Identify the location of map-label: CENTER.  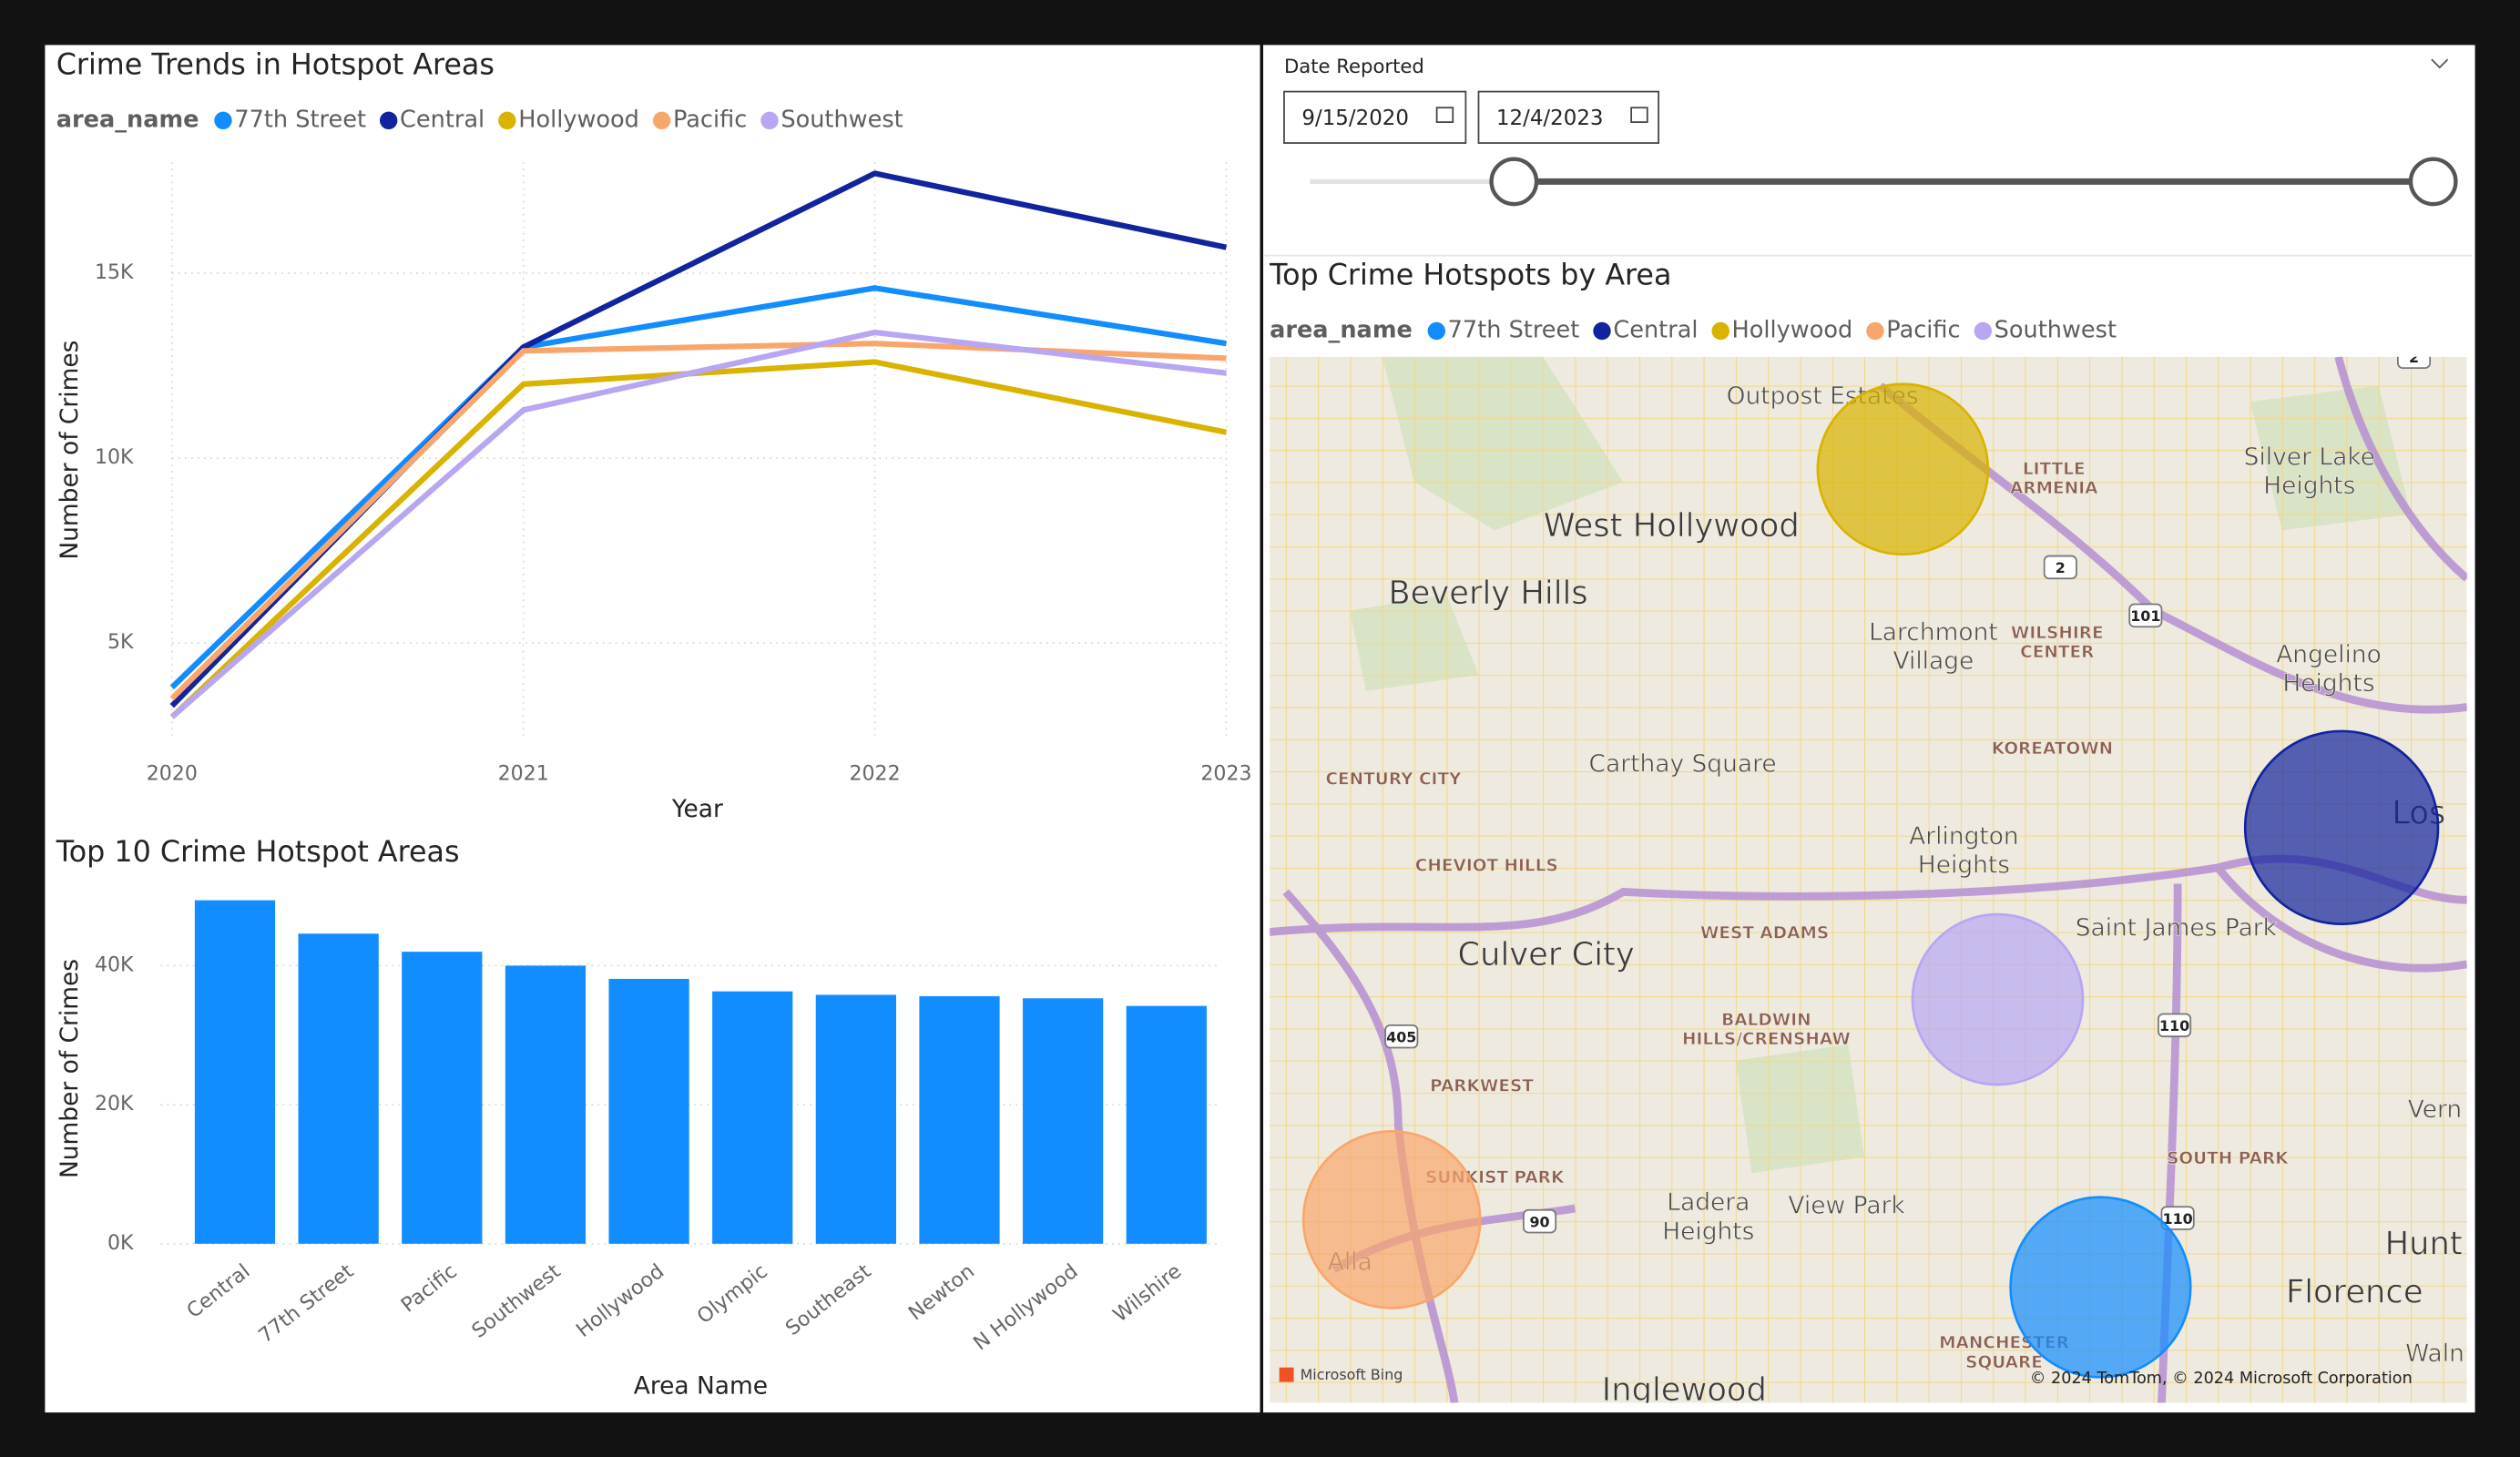
(2057, 652).